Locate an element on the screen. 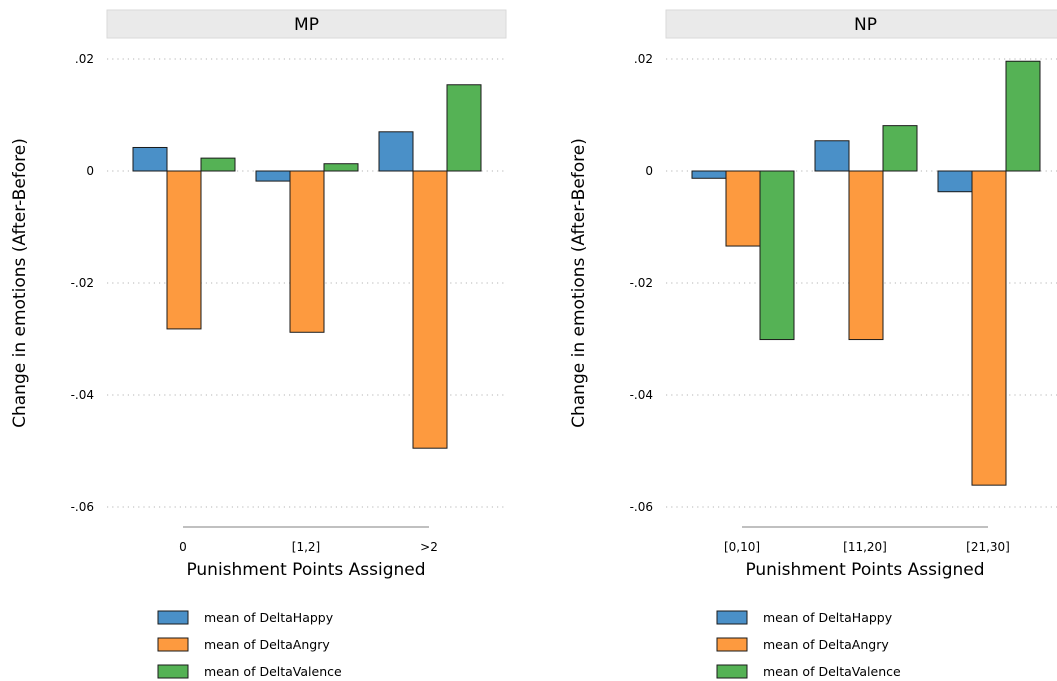 The width and height of the screenshot is (1057, 681). x-tick-label: 0 is located at coordinates (183, 547).